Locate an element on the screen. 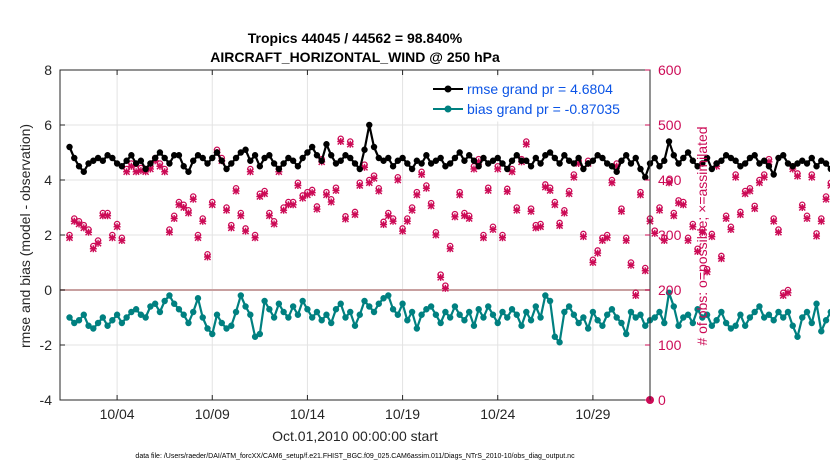 The height and width of the screenshot is (470, 830). legend-box is located at coordinates (535, 99).